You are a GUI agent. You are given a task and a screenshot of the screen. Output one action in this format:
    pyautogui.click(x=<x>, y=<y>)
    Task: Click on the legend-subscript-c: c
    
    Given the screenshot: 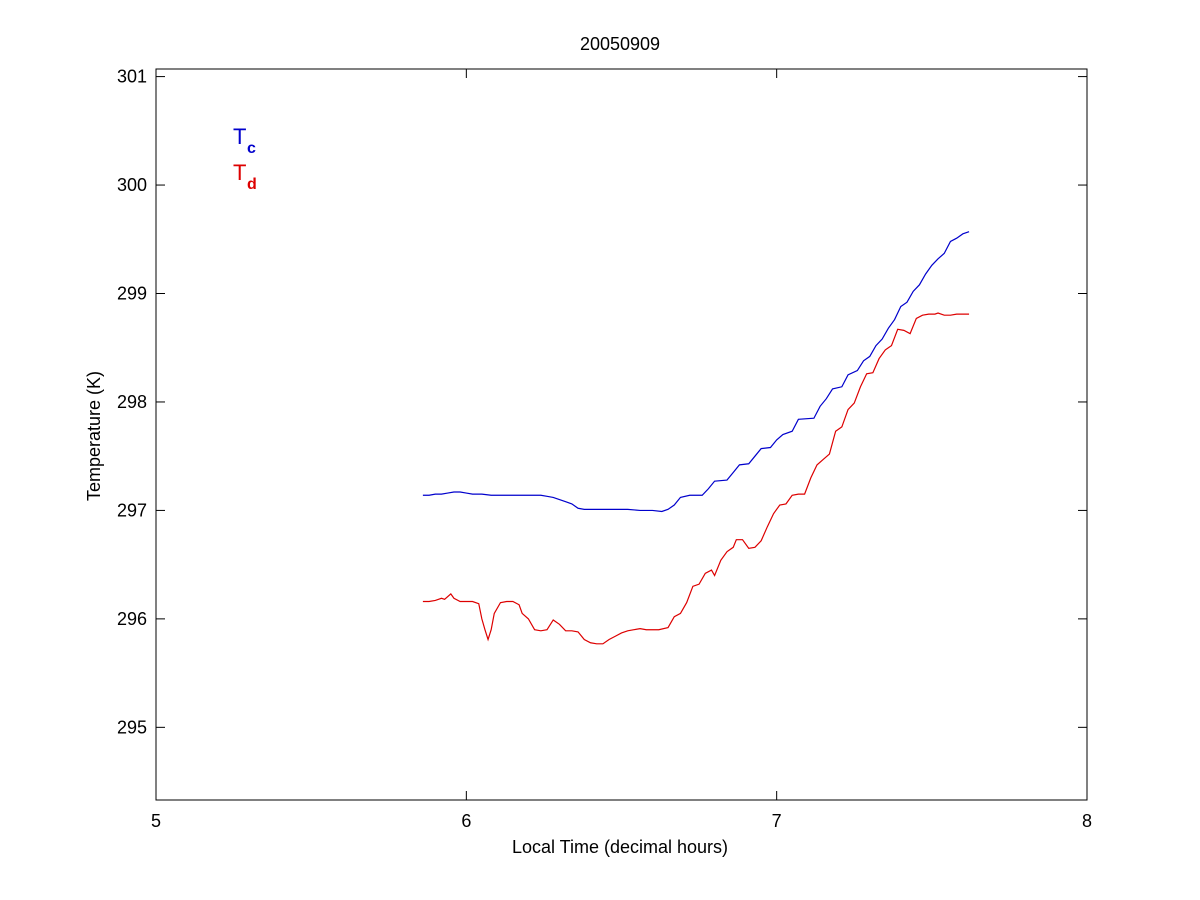 What is the action you would take?
    pyautogui.click(x=251, y=148)
    